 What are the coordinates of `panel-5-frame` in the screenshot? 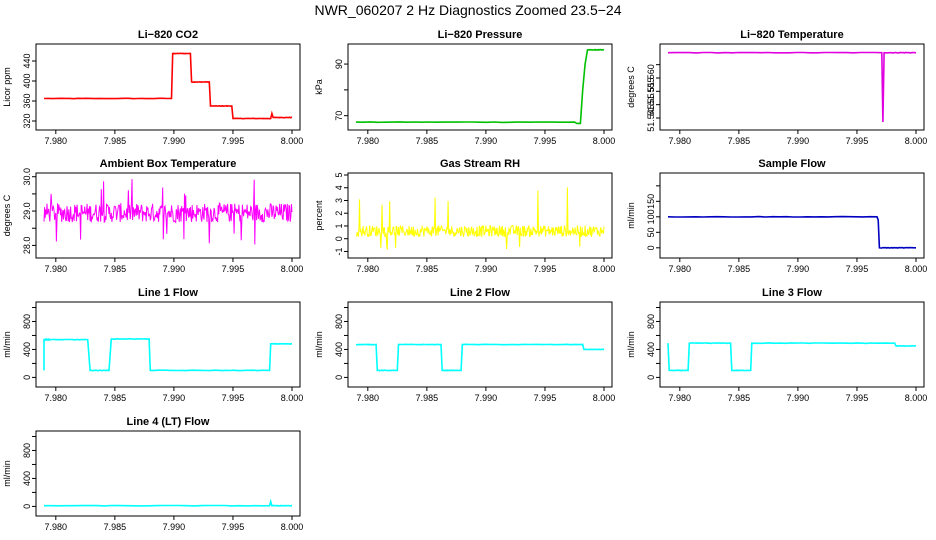 It's located at (480, 215).